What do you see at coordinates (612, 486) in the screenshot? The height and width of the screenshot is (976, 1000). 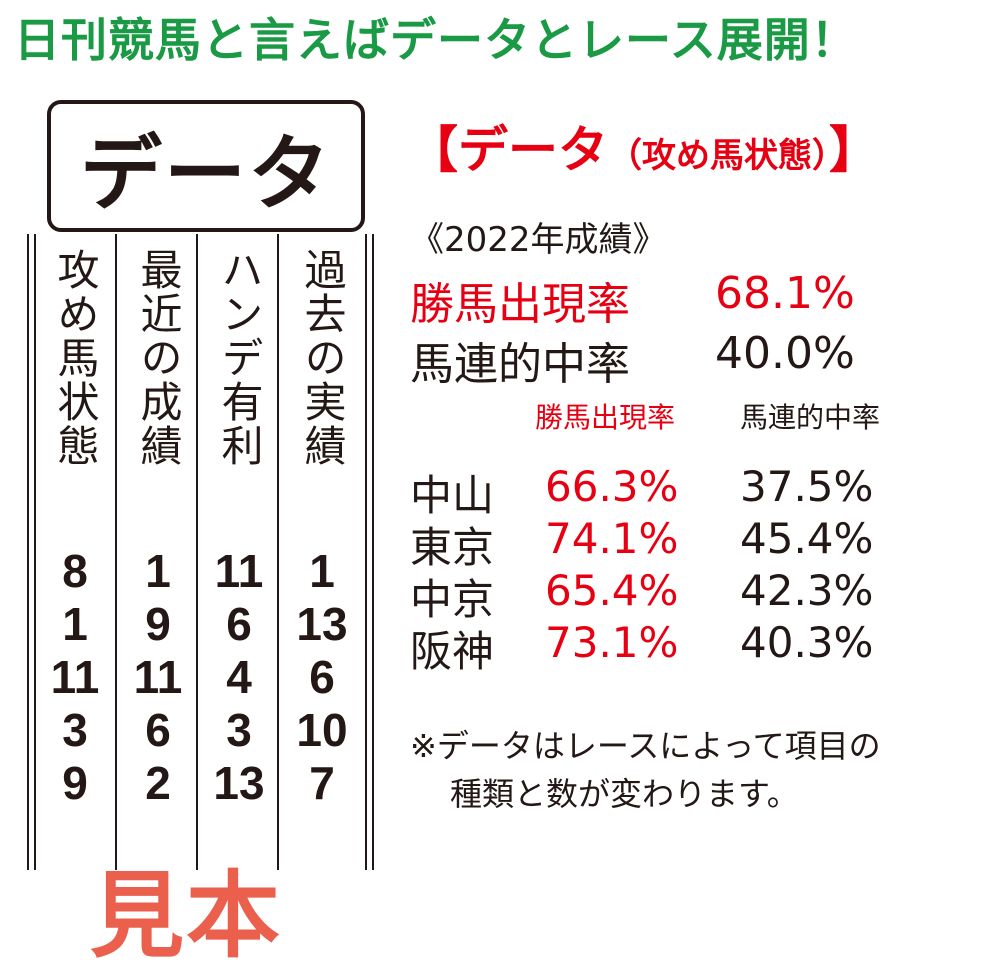 I see `venue-win-rate: 66.3%` at bounding box center [612, 486].